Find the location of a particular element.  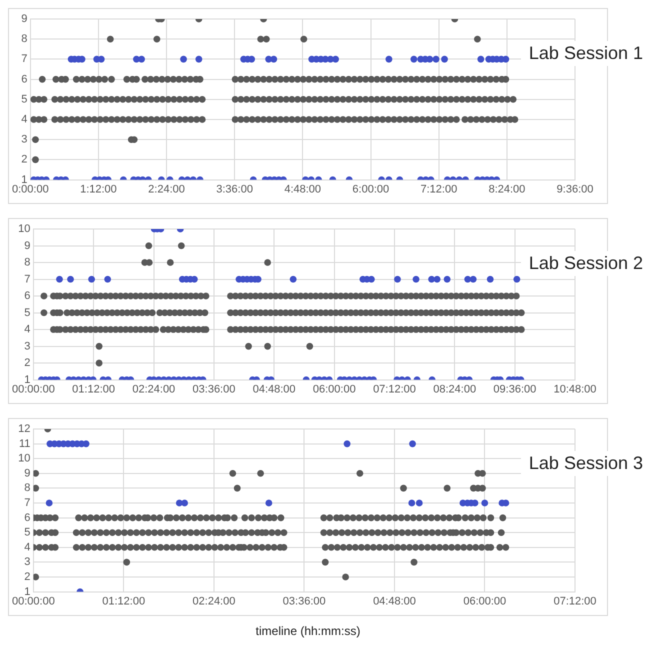

x-tick-label: 10:48:00 is located at coordinates (575, 389).